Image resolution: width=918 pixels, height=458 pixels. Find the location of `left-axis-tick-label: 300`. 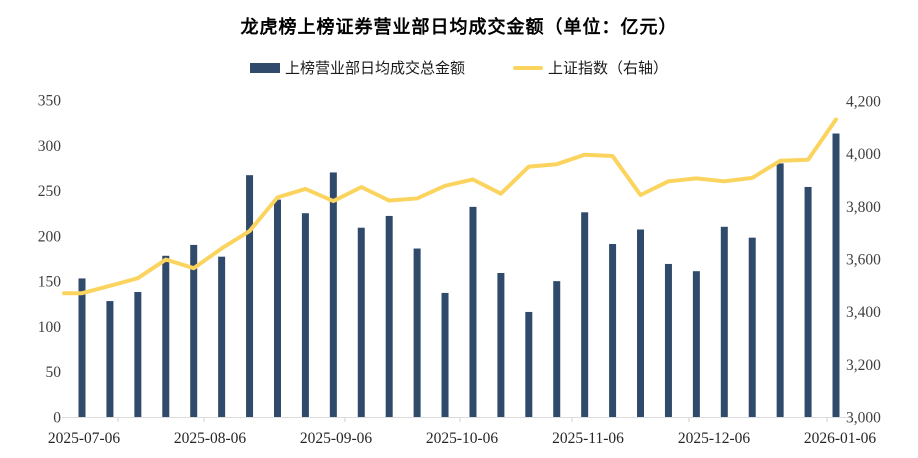

left-axis-tick-label: 300 is located at coordinates (50, 146).